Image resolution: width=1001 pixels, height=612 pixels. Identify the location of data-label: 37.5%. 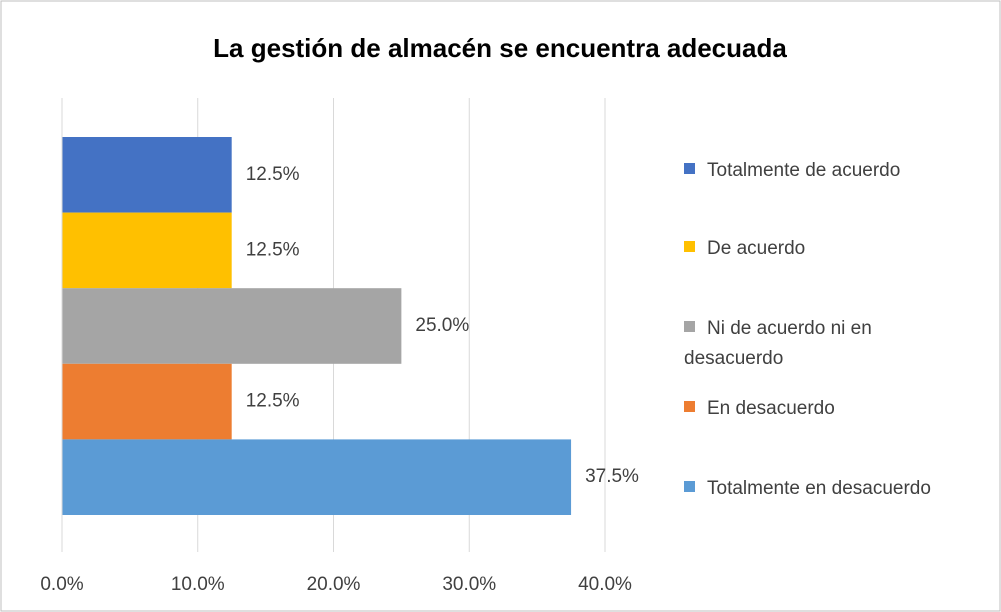
(612, 476).